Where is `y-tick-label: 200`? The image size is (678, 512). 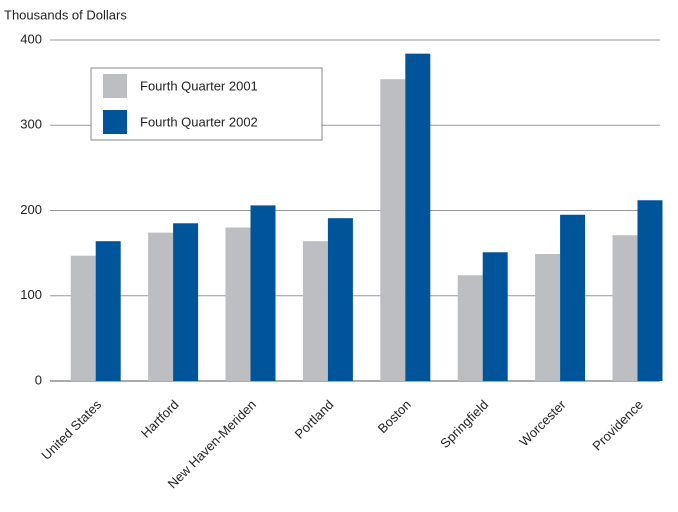
y-tick-label: 200 is located at coordinates (31, 209).